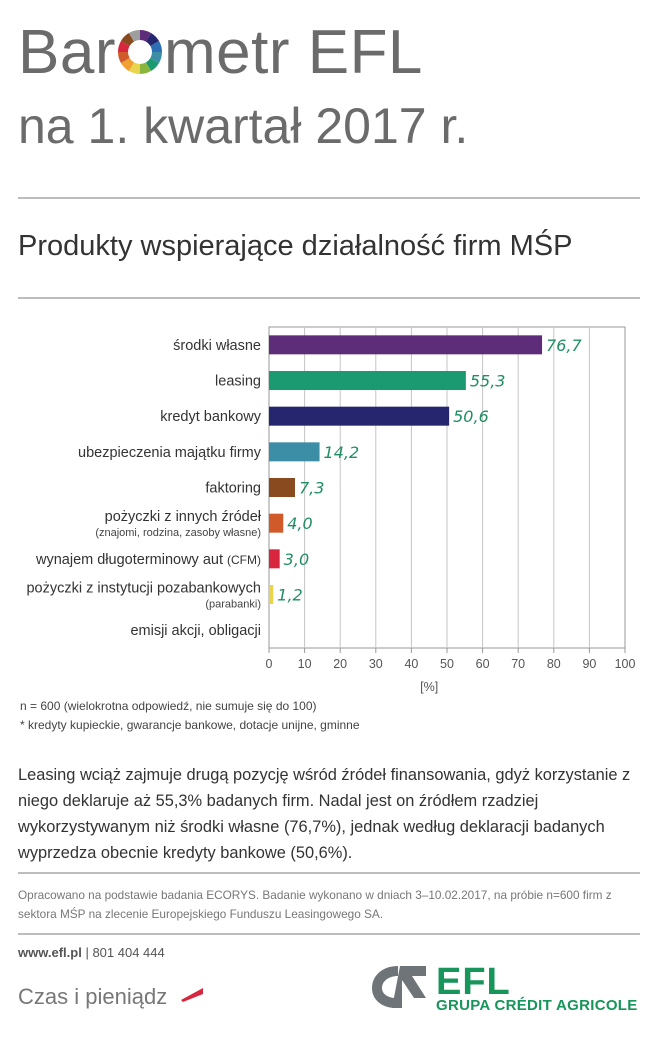 This screenshot has height=1045, width=660. Describe the element at coordinates (305, 664) in the screenshot. I see `x-tick-label: 10` at that location.